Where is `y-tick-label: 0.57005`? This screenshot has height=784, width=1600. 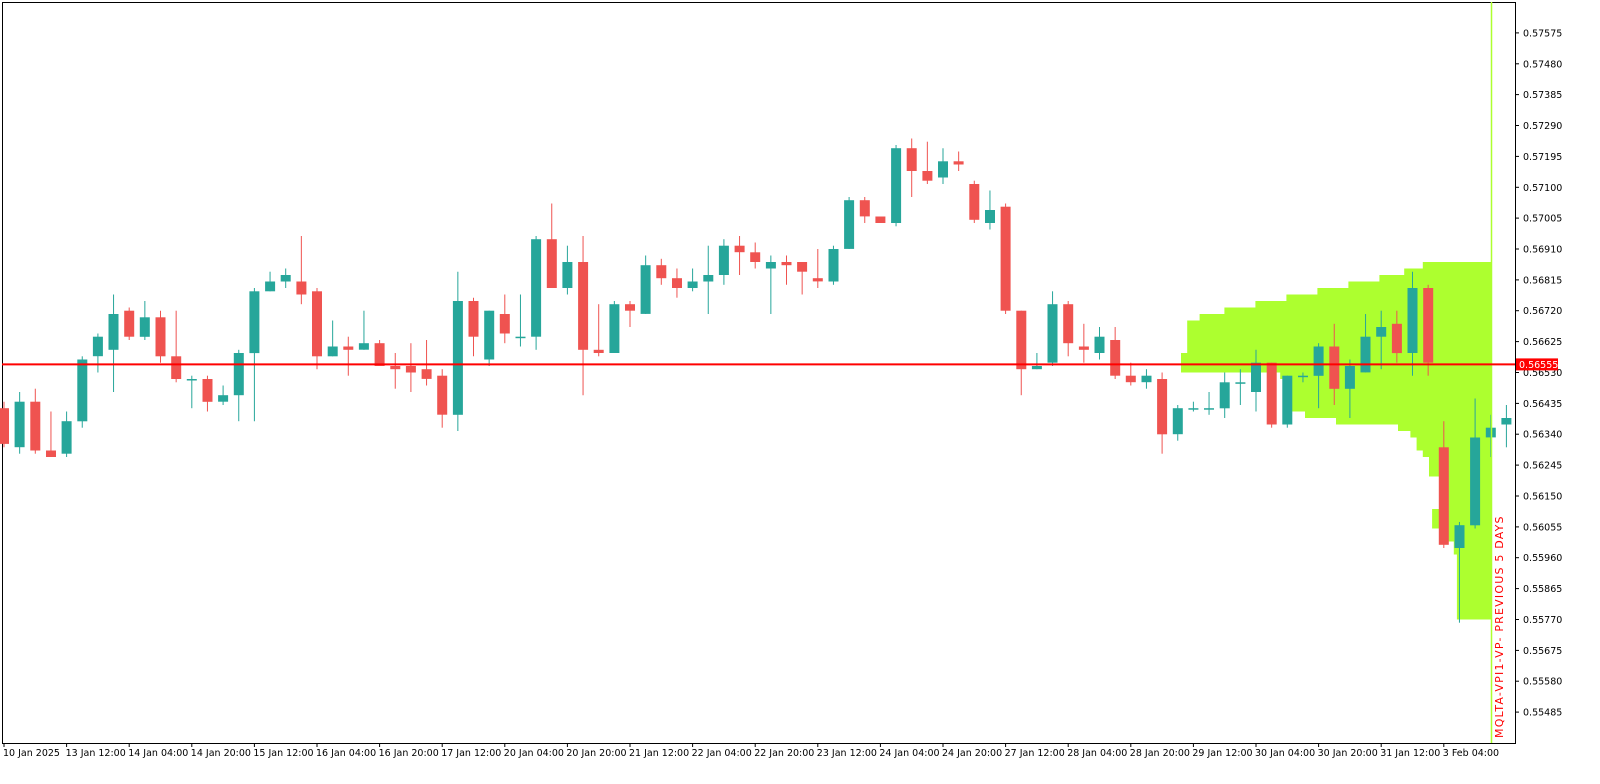 y-tick-label: 0.57005 is located at coordinates (1542, 219).